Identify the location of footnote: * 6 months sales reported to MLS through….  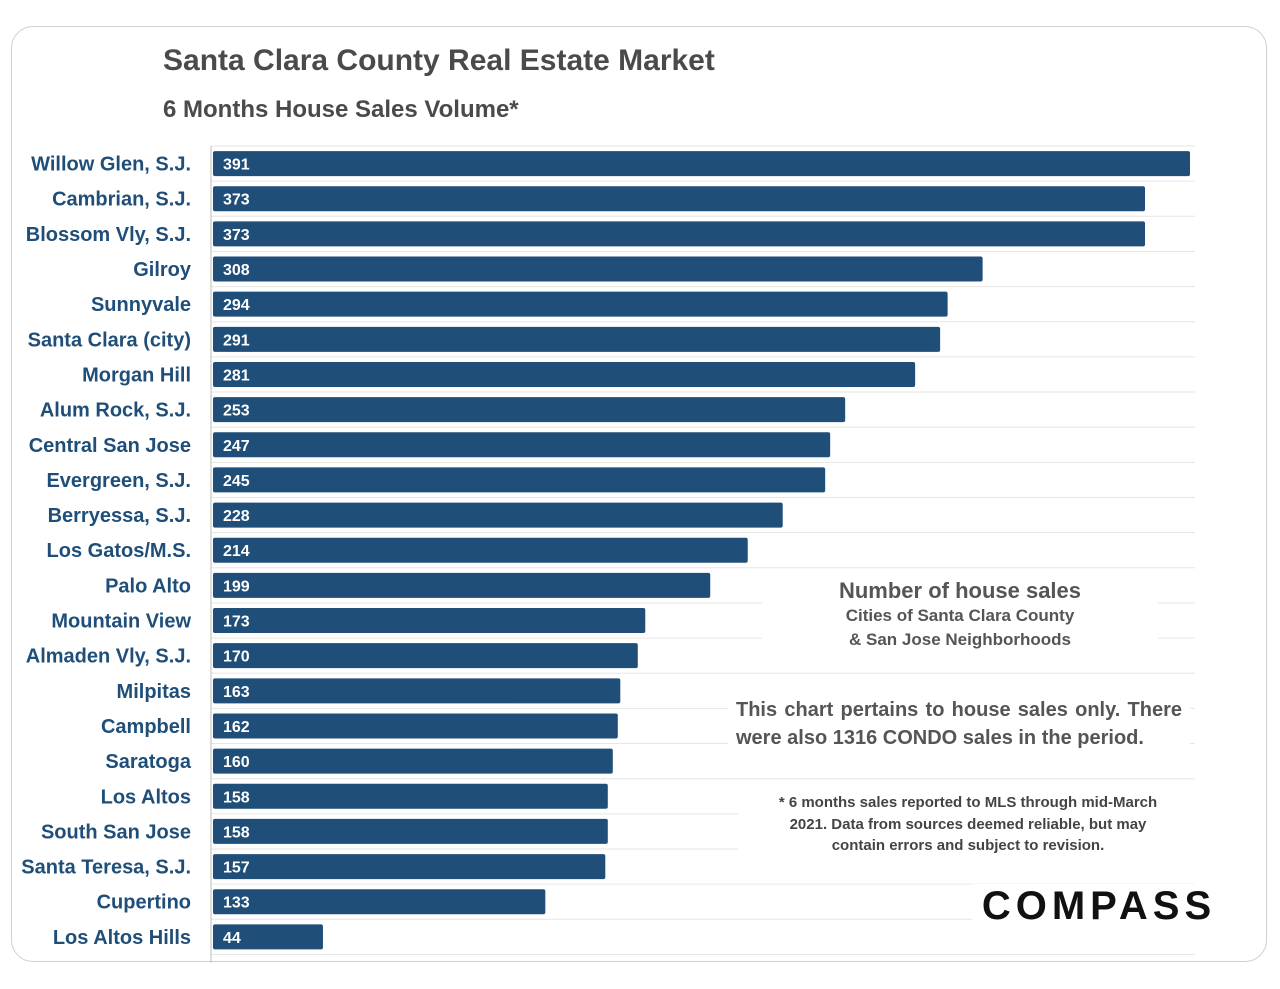
(968, 824).